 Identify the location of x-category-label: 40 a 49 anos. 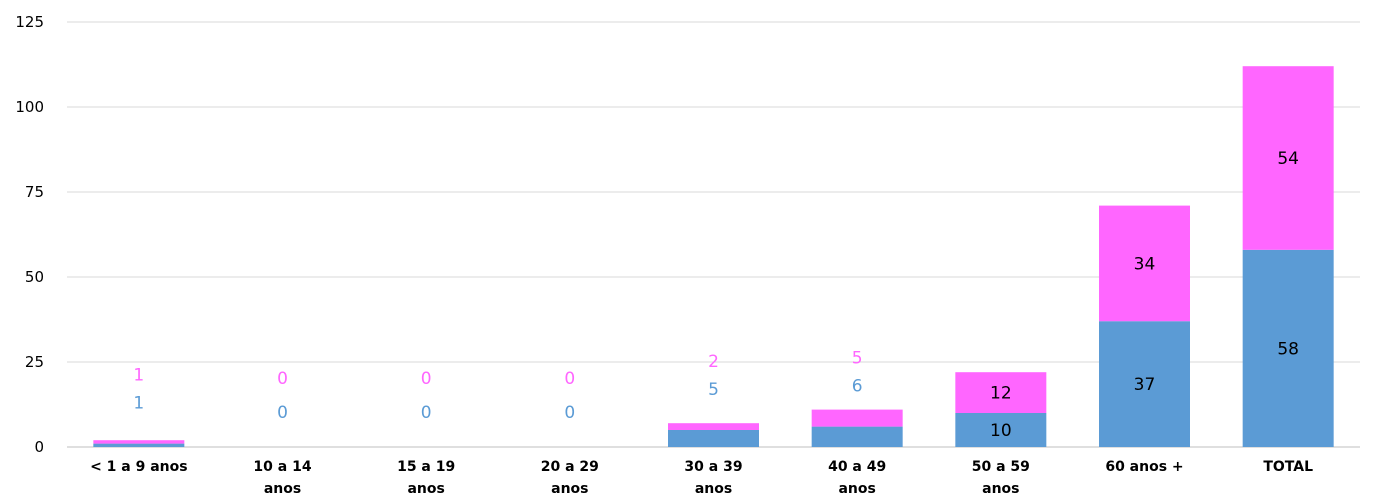
(857, 478).